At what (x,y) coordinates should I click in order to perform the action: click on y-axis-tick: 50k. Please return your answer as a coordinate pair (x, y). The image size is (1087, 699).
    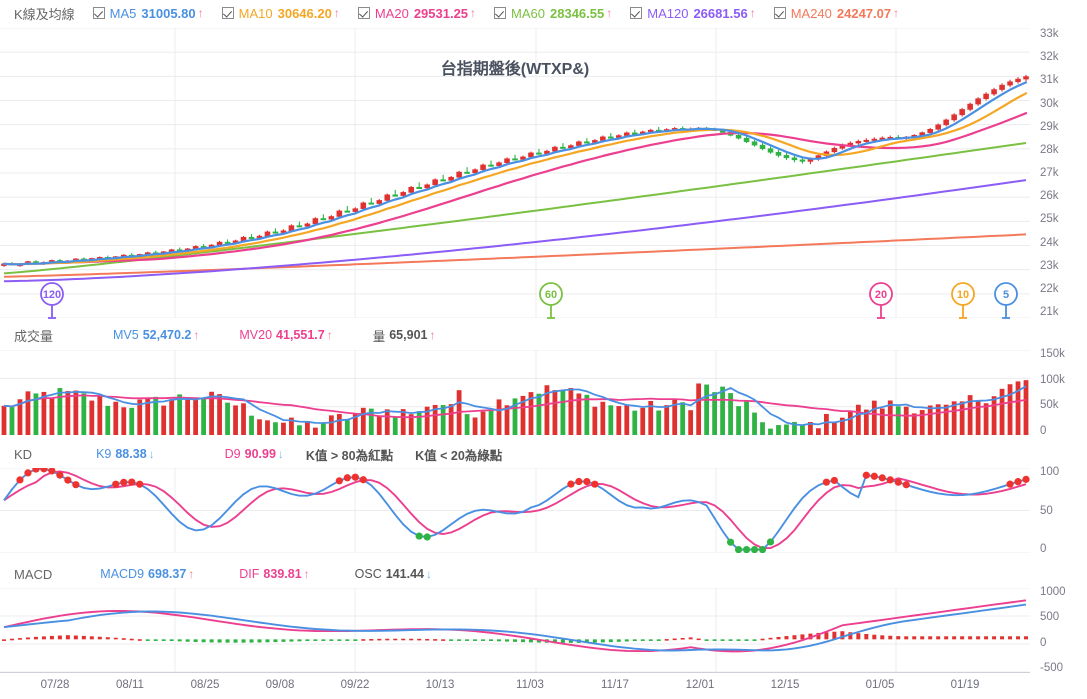
    Looking at the image, I should click on (1049, 405).